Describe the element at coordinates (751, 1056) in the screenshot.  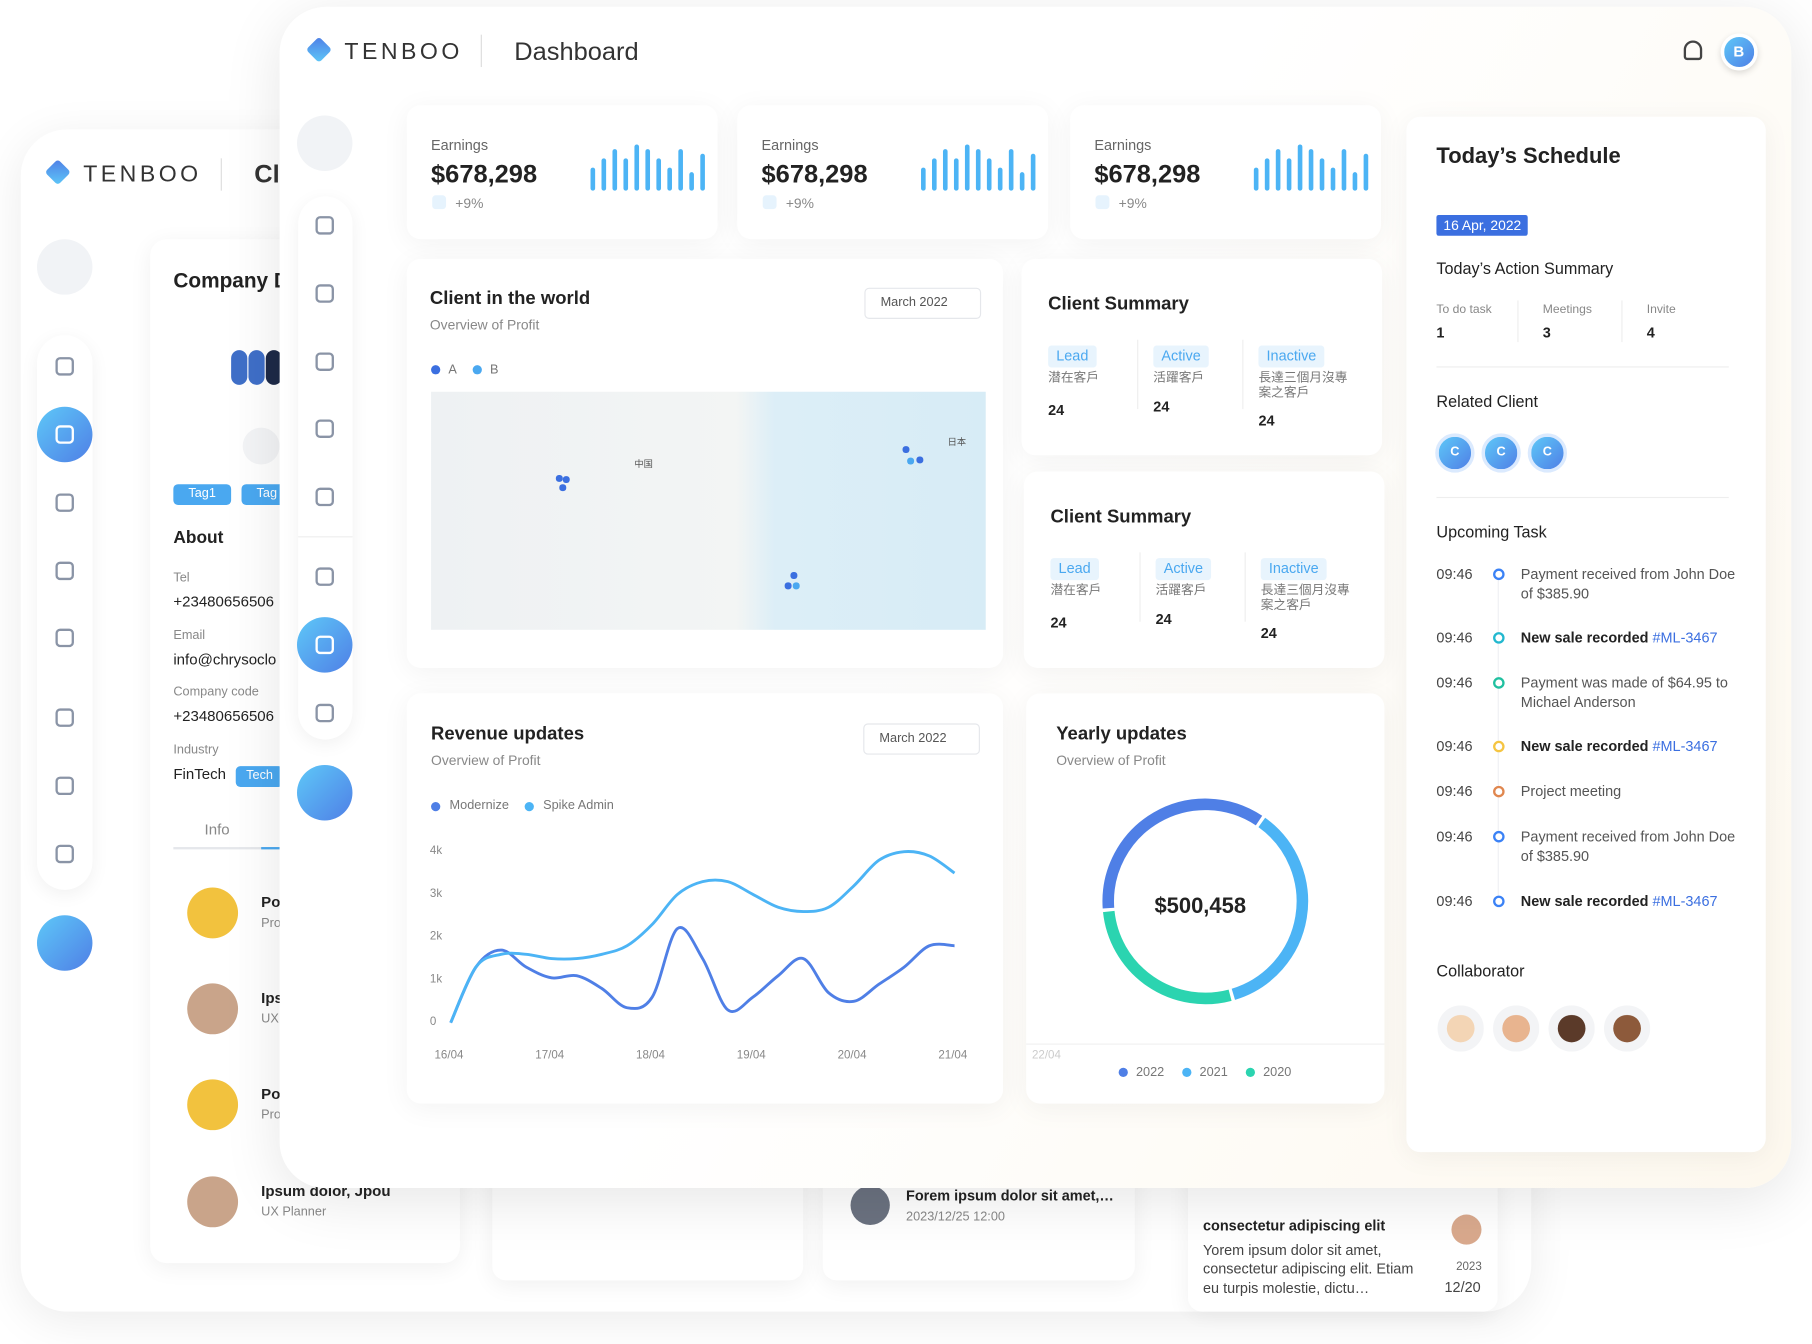
I see `x-tick-label: 19/04` at that location.